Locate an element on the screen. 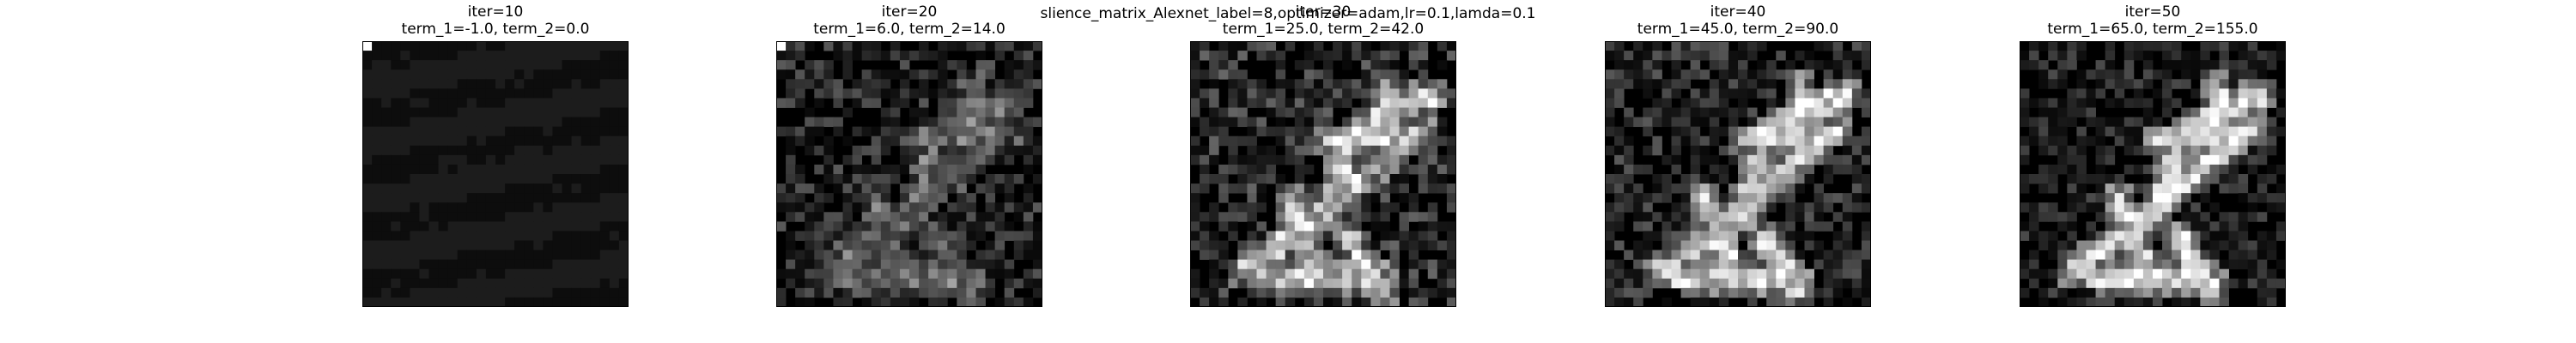  heatmap-axes is located at coordinates (1738, 174).